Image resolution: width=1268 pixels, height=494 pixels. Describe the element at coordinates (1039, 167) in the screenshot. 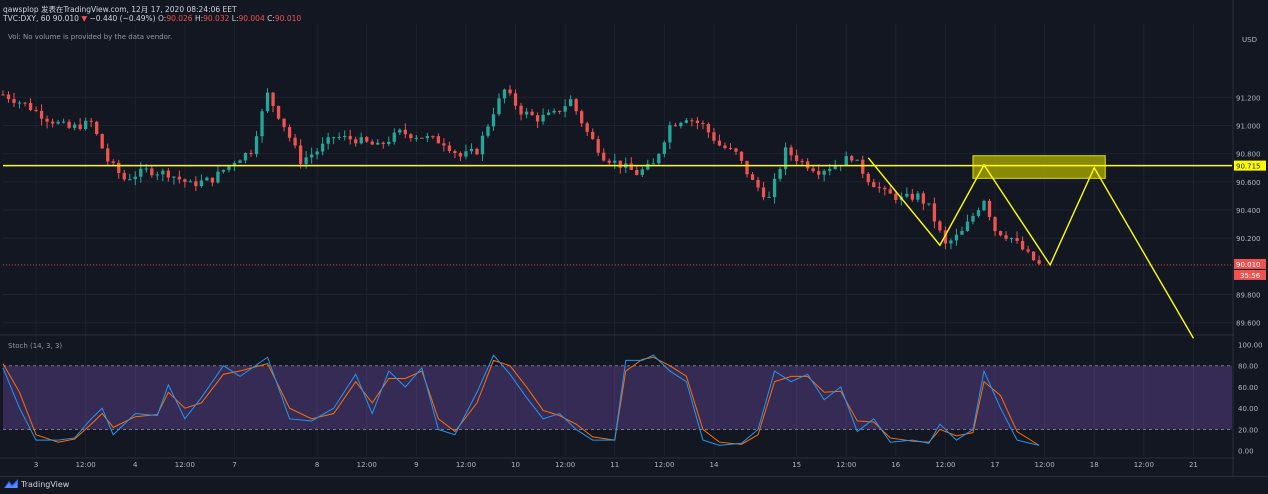

I see `resistance-zone` at that location.